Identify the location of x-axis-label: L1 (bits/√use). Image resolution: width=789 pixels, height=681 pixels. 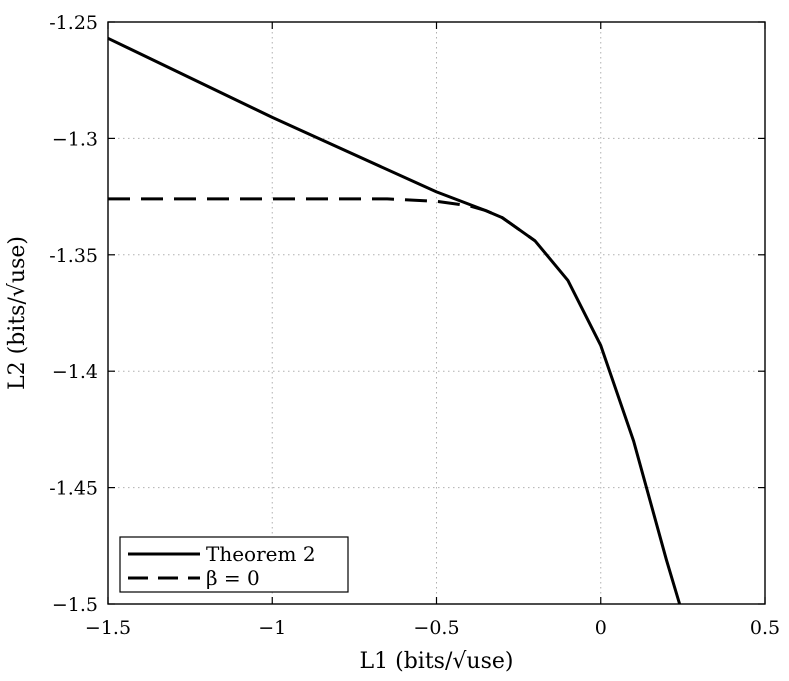
(437, 661).